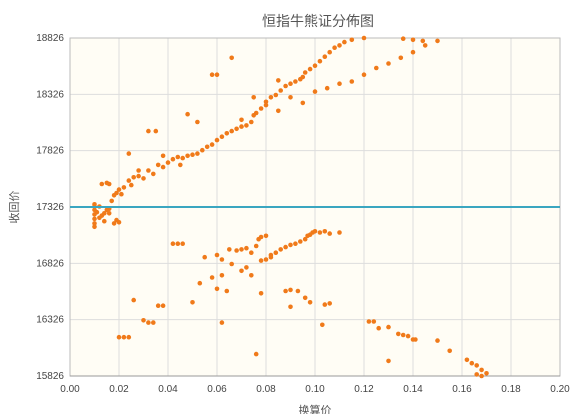  I want to click on y-axis-label: 收回价, so click(14, 207).